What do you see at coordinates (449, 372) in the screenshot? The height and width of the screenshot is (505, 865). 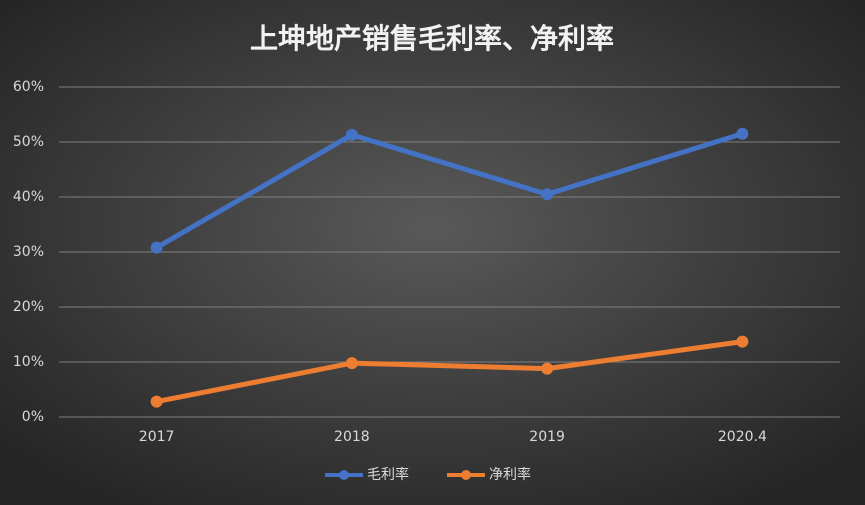 I see `series-line` at bounding box center [449, 372].